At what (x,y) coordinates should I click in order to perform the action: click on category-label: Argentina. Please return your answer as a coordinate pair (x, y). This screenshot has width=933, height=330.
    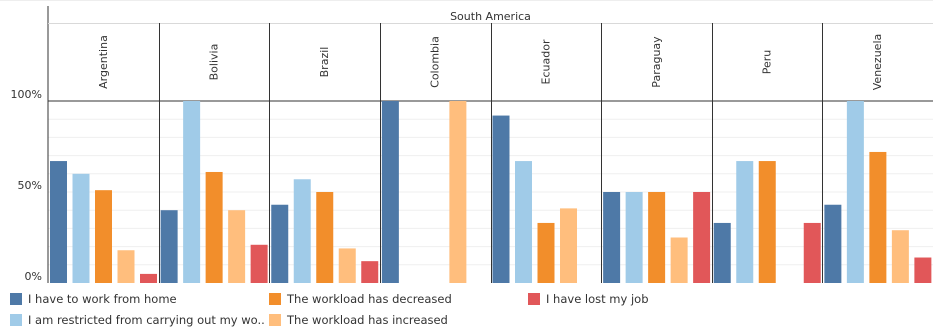
    Looking at the image, I should click on (103, 62).